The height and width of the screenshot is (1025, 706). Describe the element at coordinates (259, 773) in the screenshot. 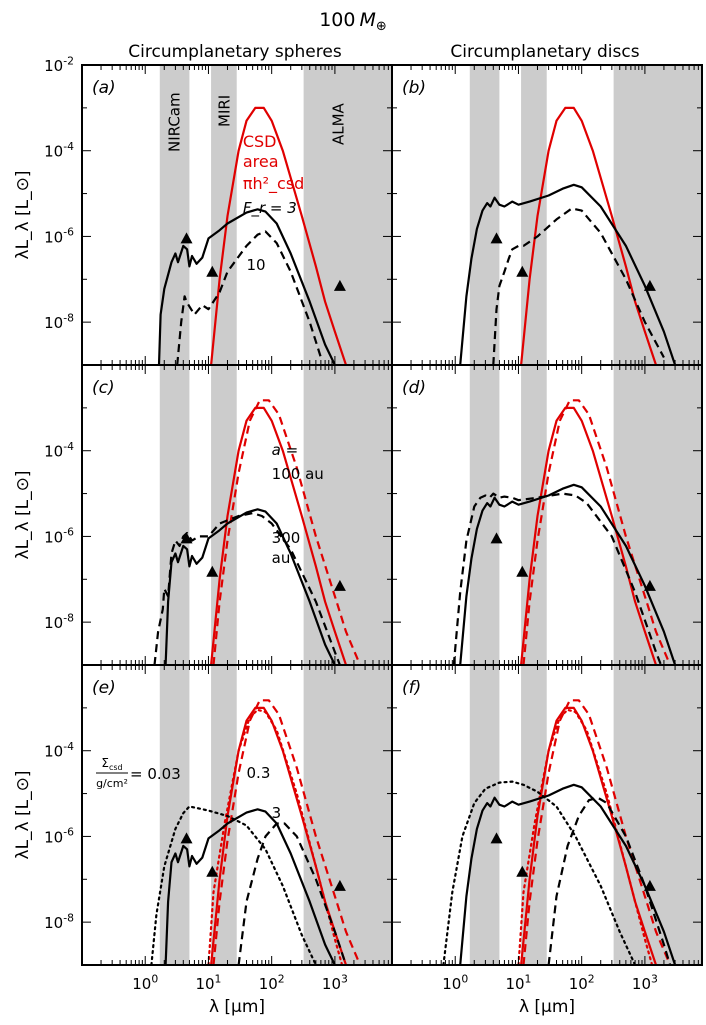

I see `annotation-sigma-03: 0.3` at that location.